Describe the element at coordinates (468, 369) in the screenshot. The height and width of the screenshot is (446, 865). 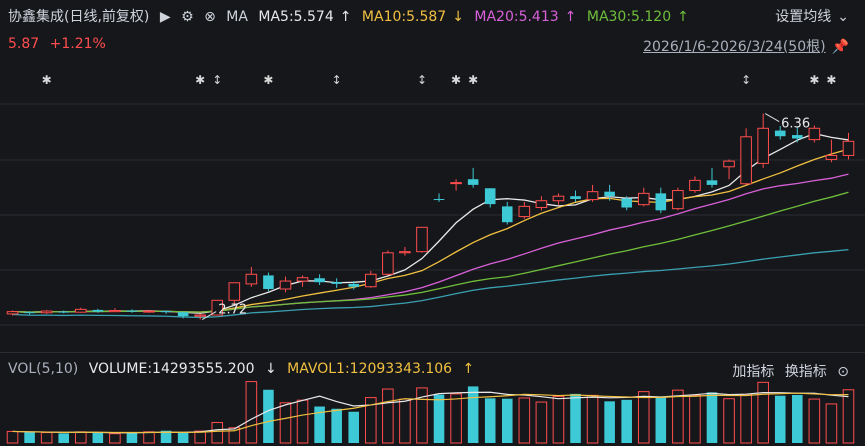
I see `mavol1-arrow: ↑` at that location.